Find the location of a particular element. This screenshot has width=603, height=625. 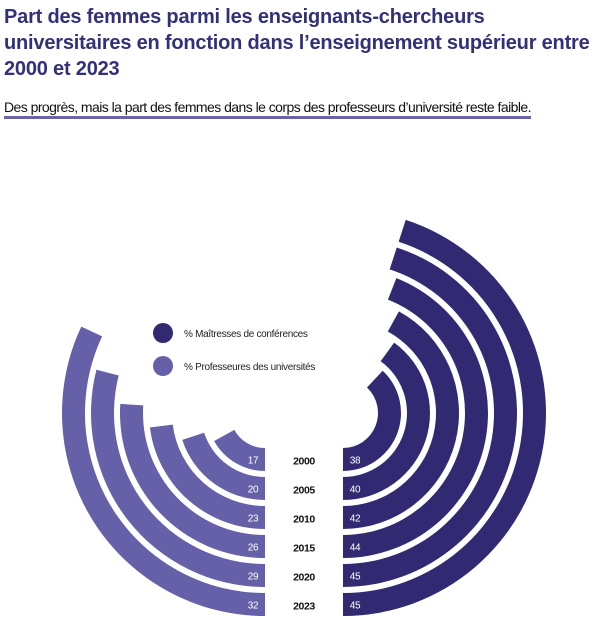

data-label: 17 is located at coordinates (253, 461).